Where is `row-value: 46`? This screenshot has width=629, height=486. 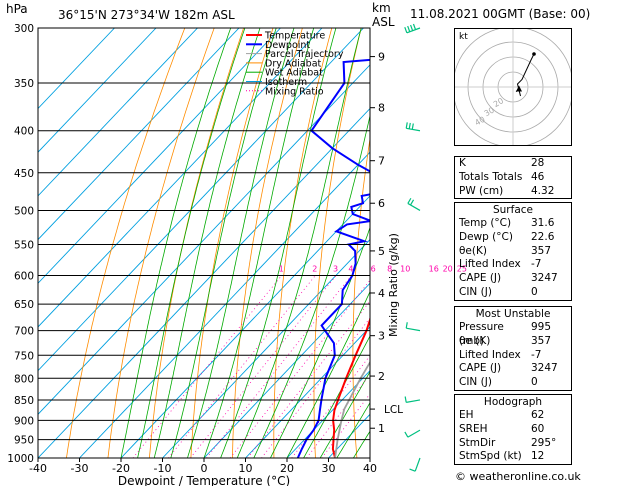
row-value: 46 is located at coordinates (538, 176).